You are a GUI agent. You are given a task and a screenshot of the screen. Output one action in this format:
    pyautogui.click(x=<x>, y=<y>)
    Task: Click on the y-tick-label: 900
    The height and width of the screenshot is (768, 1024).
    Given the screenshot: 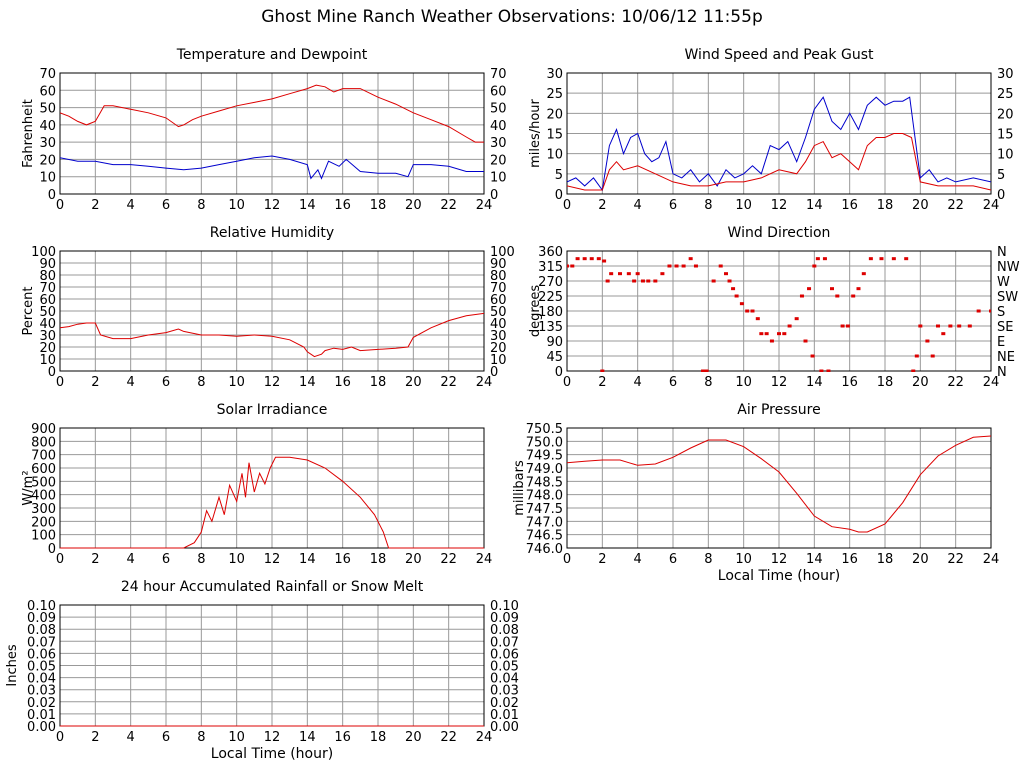 What is the action you would take?
    pyautogui.click(x=43, y=429)
    